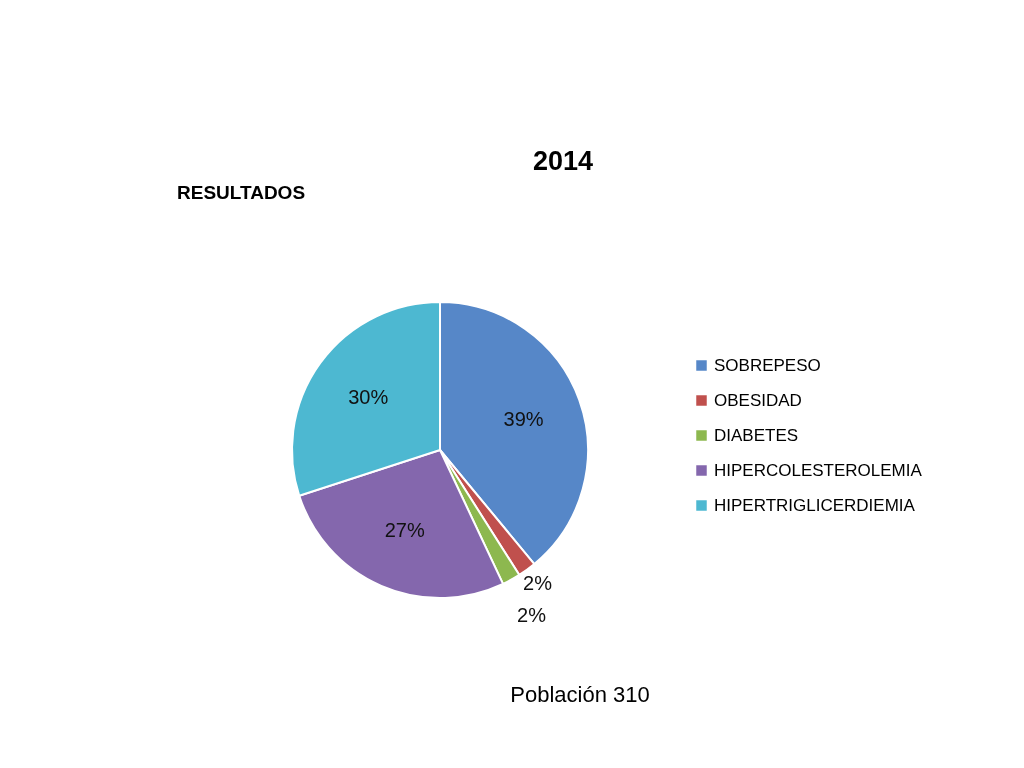 The height and width of the screenshot is (768, 1024). I want to click on text: Población 310, so click(580, 694).